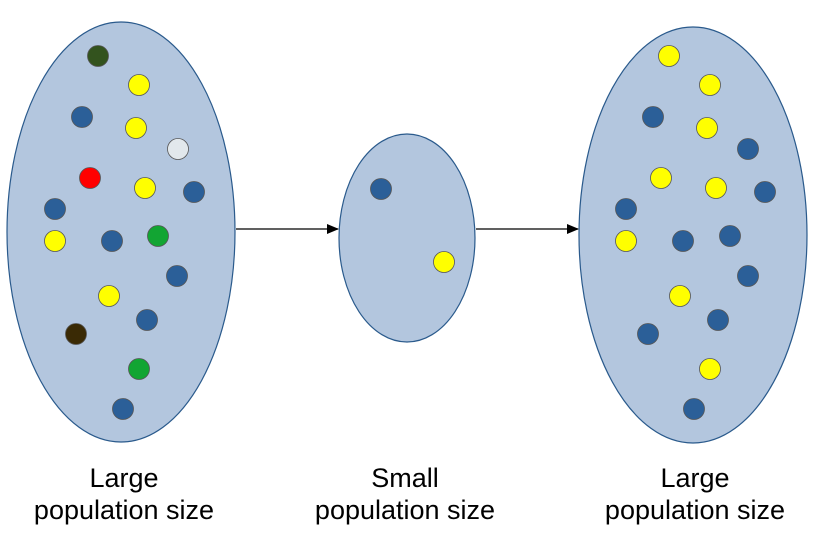  What do you see at coordinates (124, 494) in the screenshot?
I see `caption-large-initial: Large population size` at bounding box center [124, 494].